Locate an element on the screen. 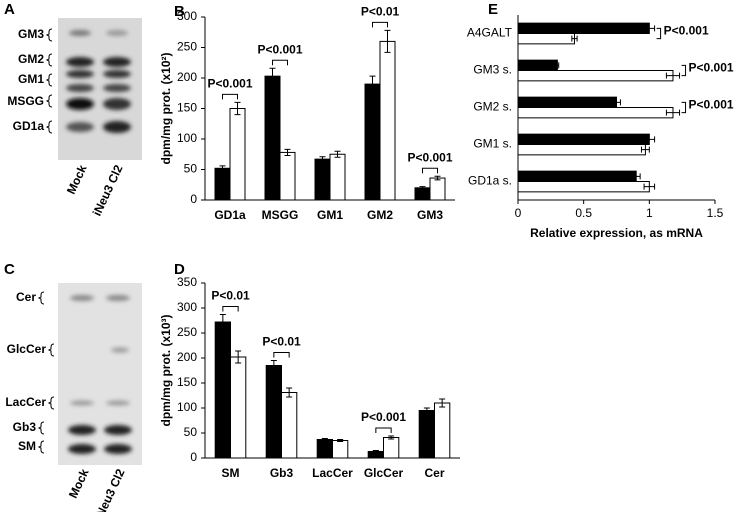 This screenshot has width=745, height=512. x-tick-label: GlcCer is located at coordinates (384, 473).